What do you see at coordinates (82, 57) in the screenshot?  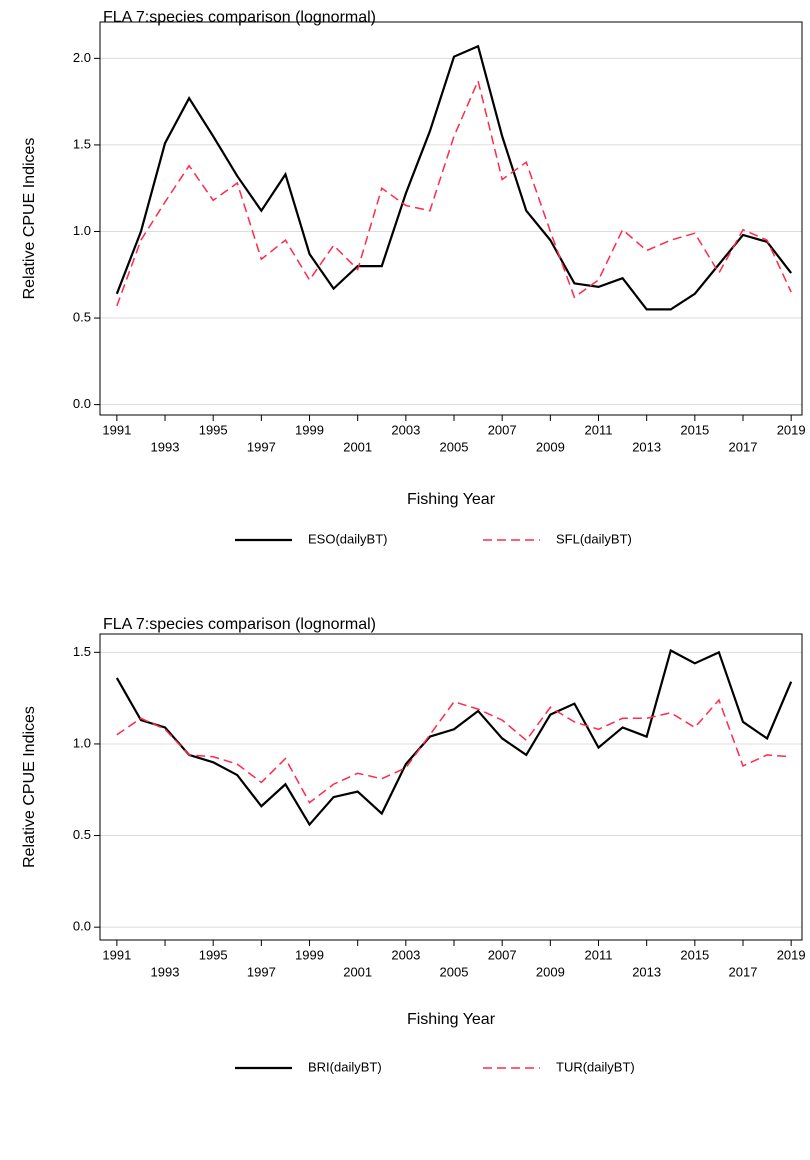 I see `y-tick-label: 2.0` at bounding box center [82, 57].